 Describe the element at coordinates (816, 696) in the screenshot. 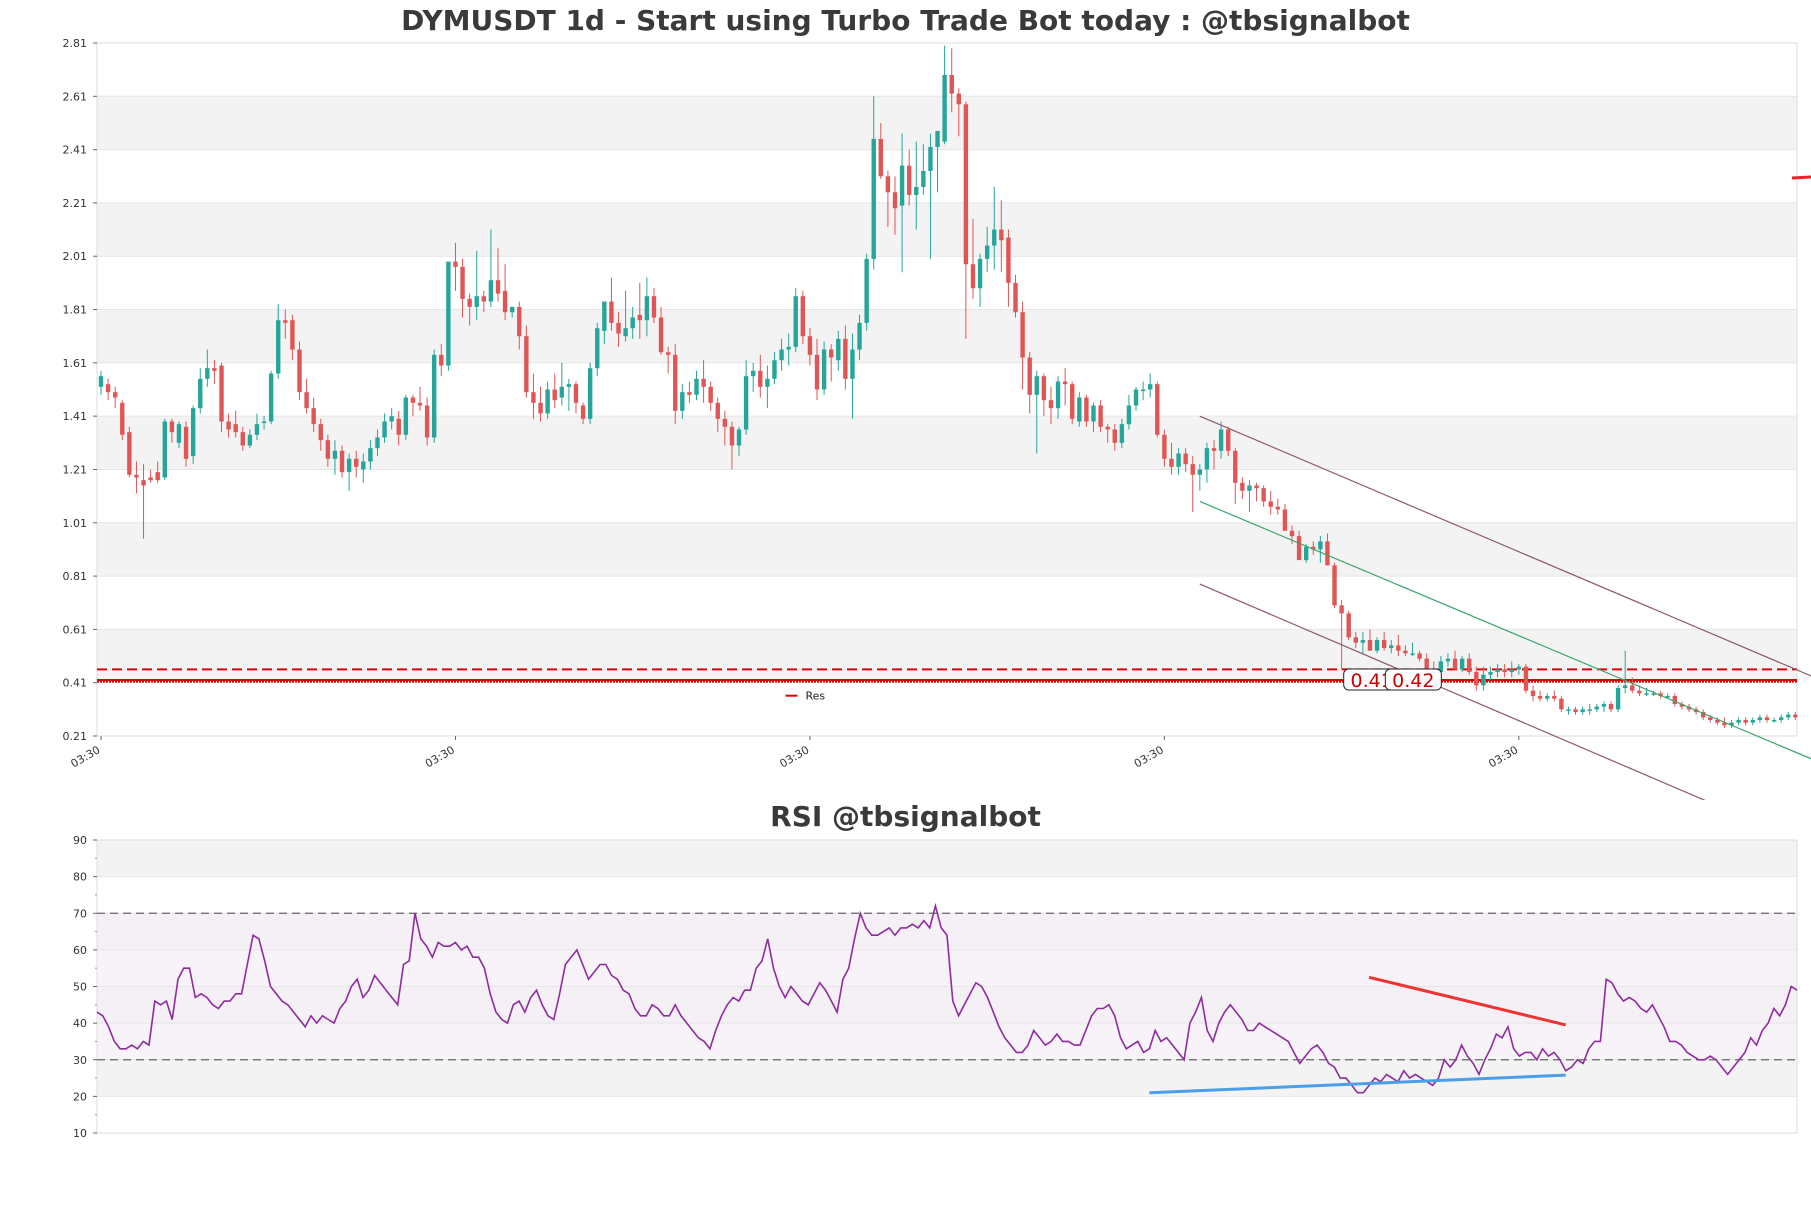

I see `legend-label: Res` at that location.